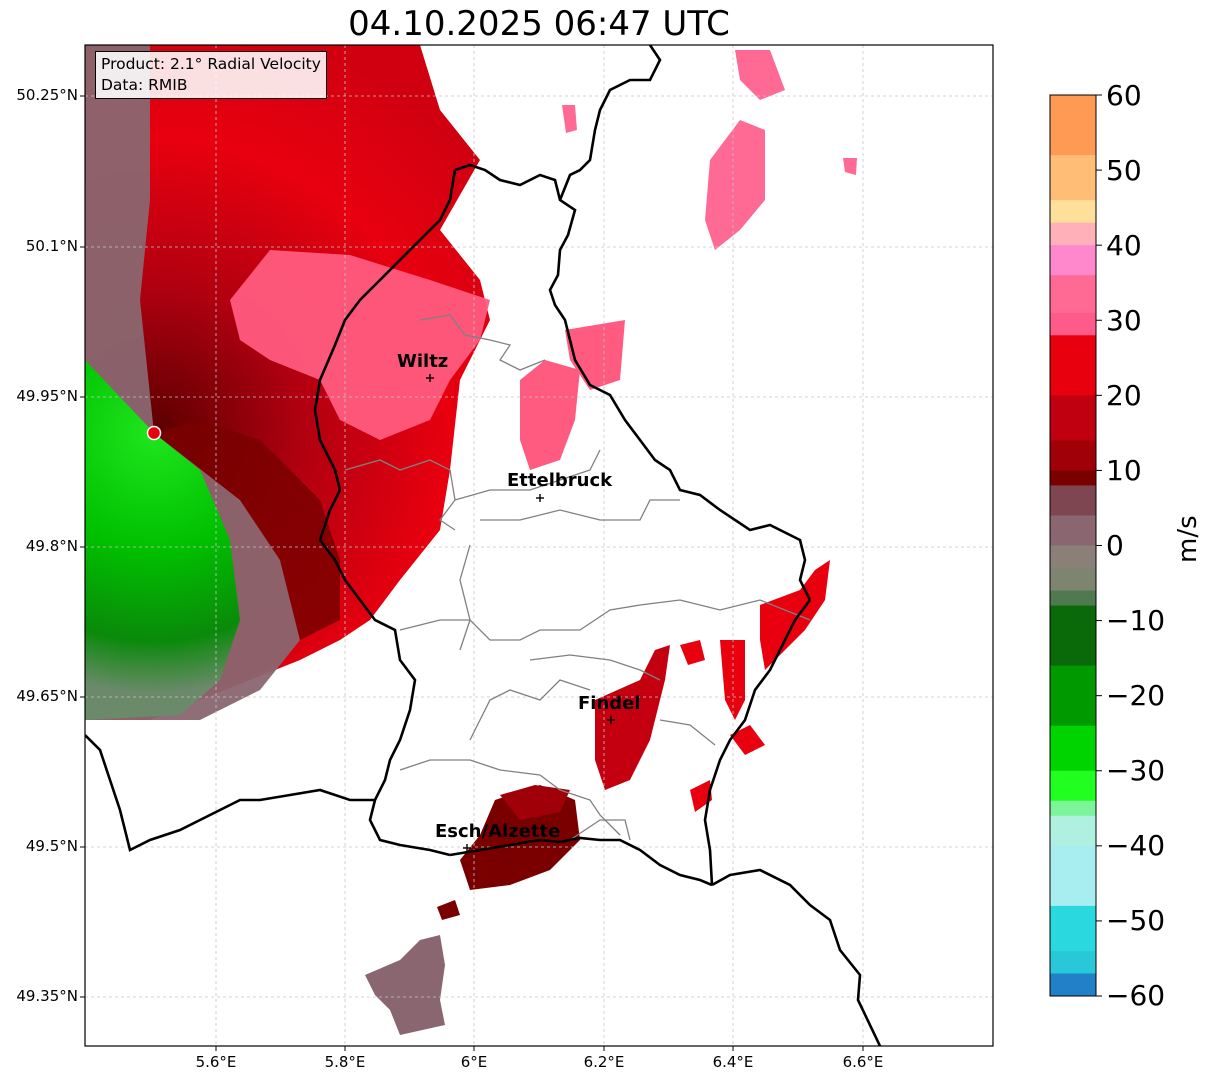 The width and height of the screenshot is (1207, 1081). Describe the element at coordinates (474, 1062) in the screenshot. I see `lon-tick-label: 6°E` at that location.